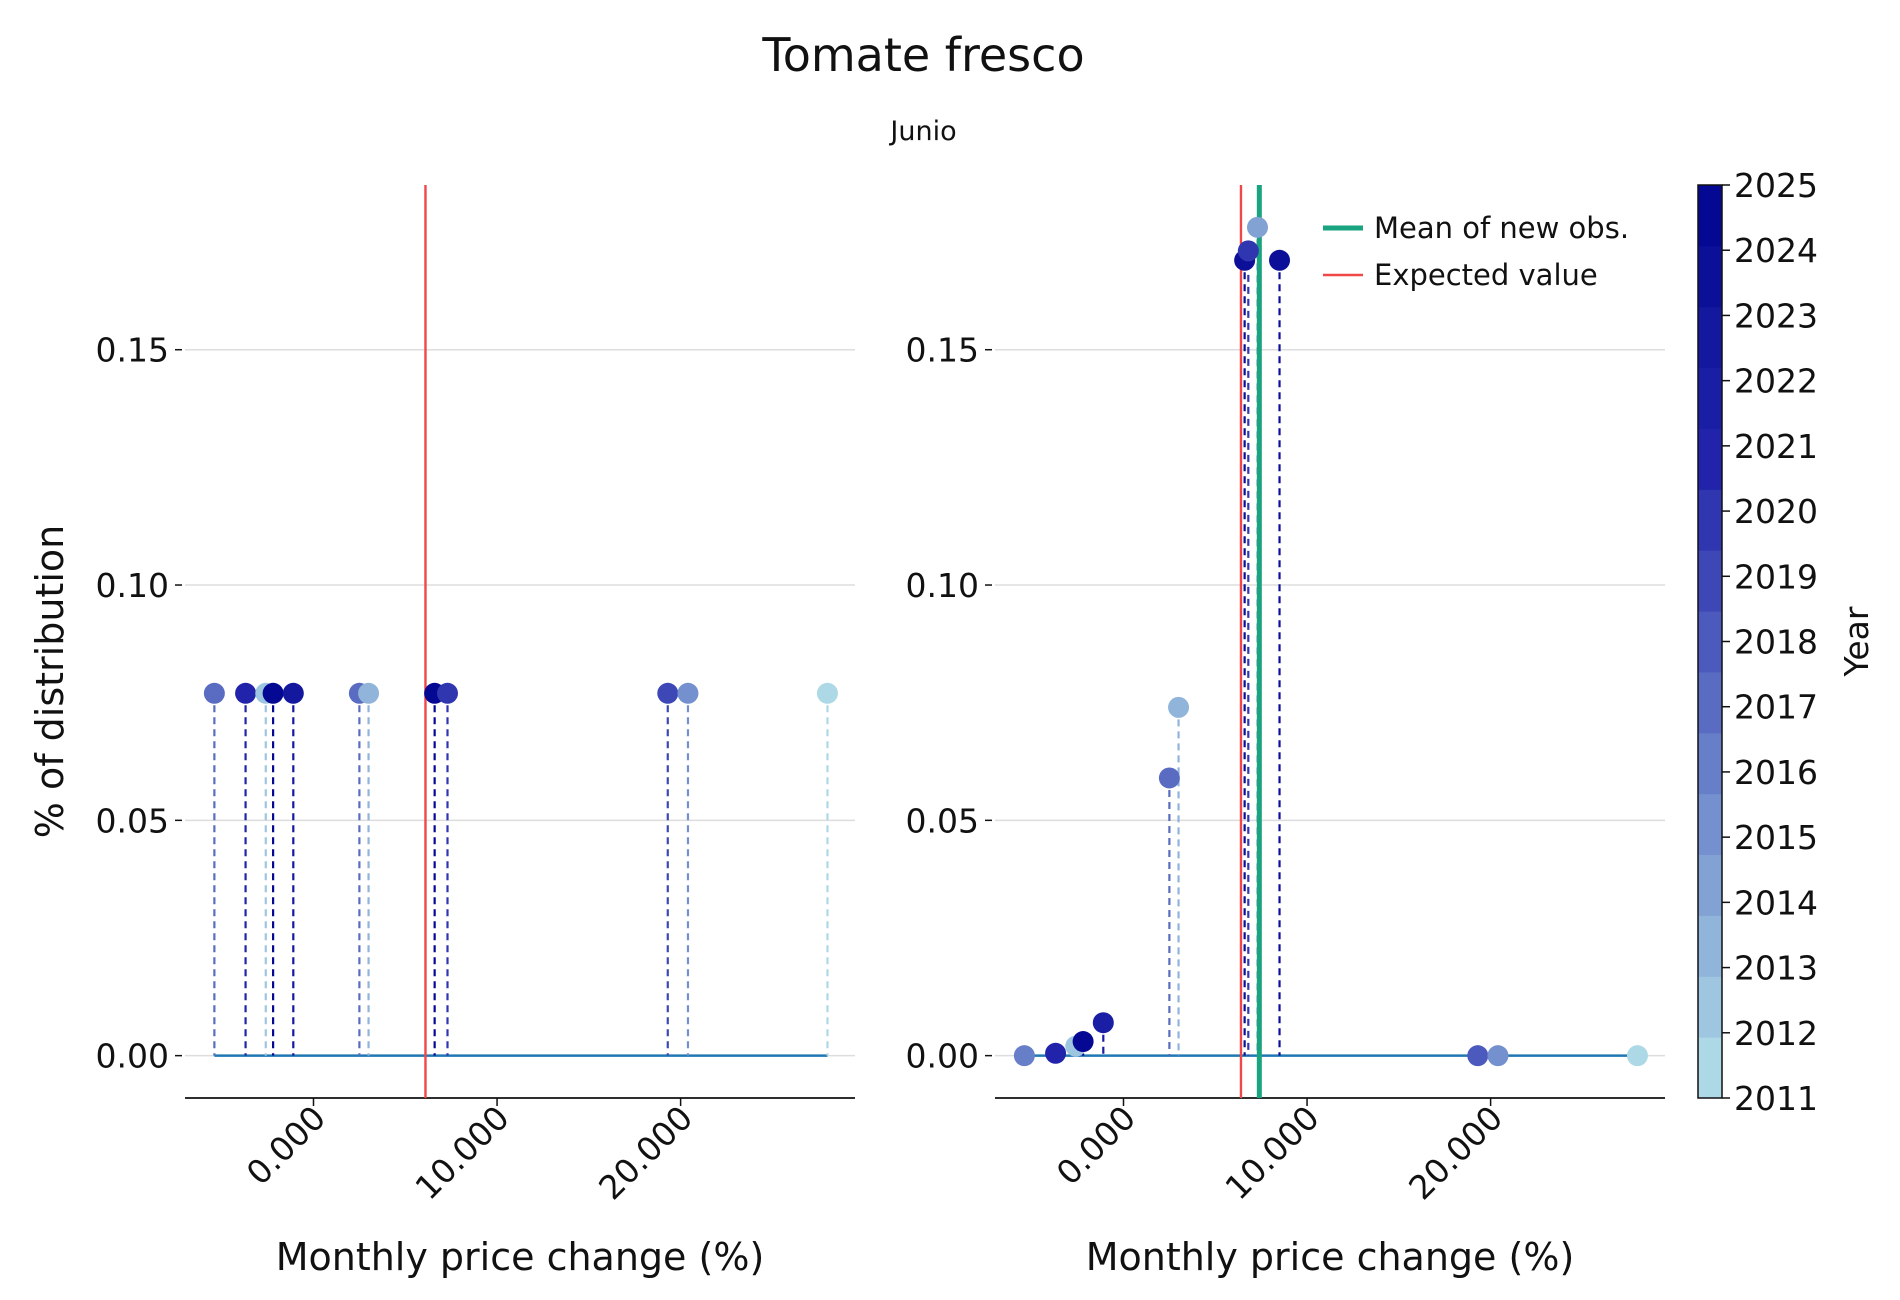  Describe the element at coordinates (1776, 642) in the screenshot. I see `colorbar-tick-label: 2018` at that location.